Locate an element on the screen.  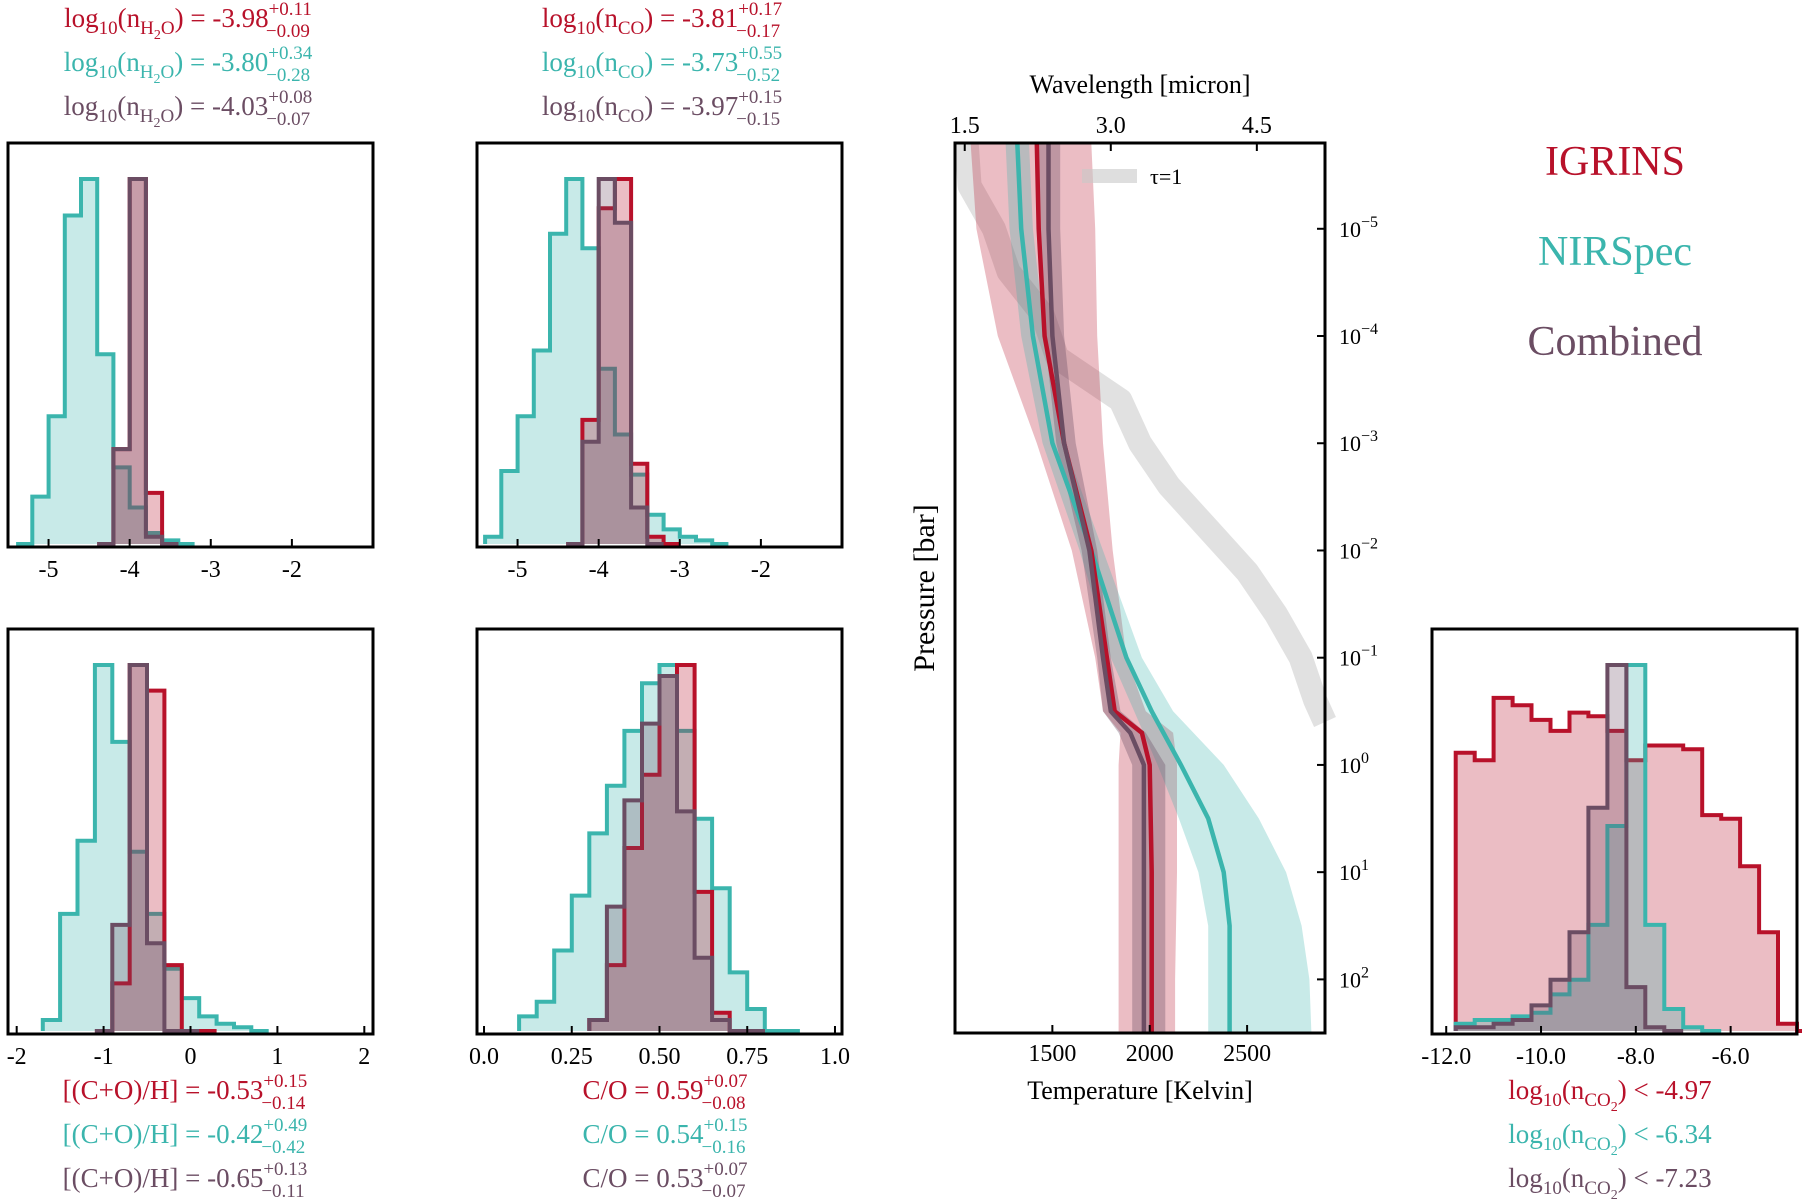
y-tick-label: 10⁻¹ is located at coordinates (1358, 657).